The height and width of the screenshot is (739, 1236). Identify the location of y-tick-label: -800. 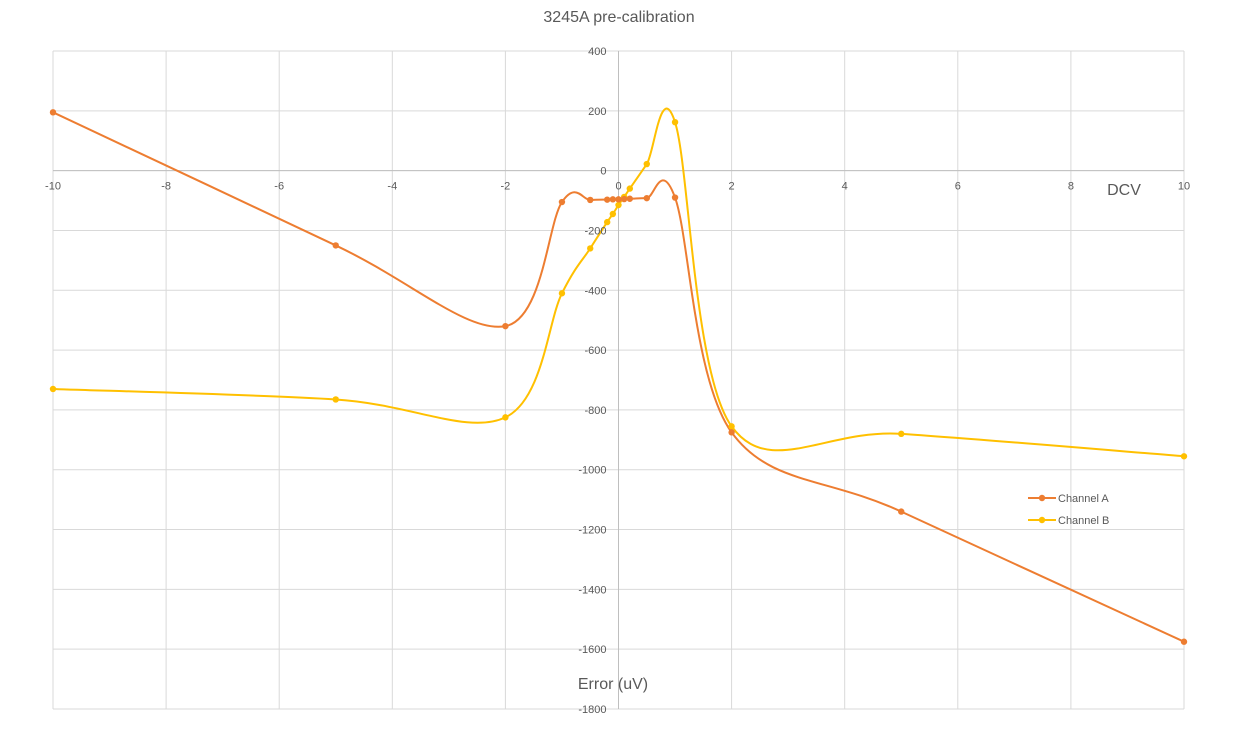
(595, 411).